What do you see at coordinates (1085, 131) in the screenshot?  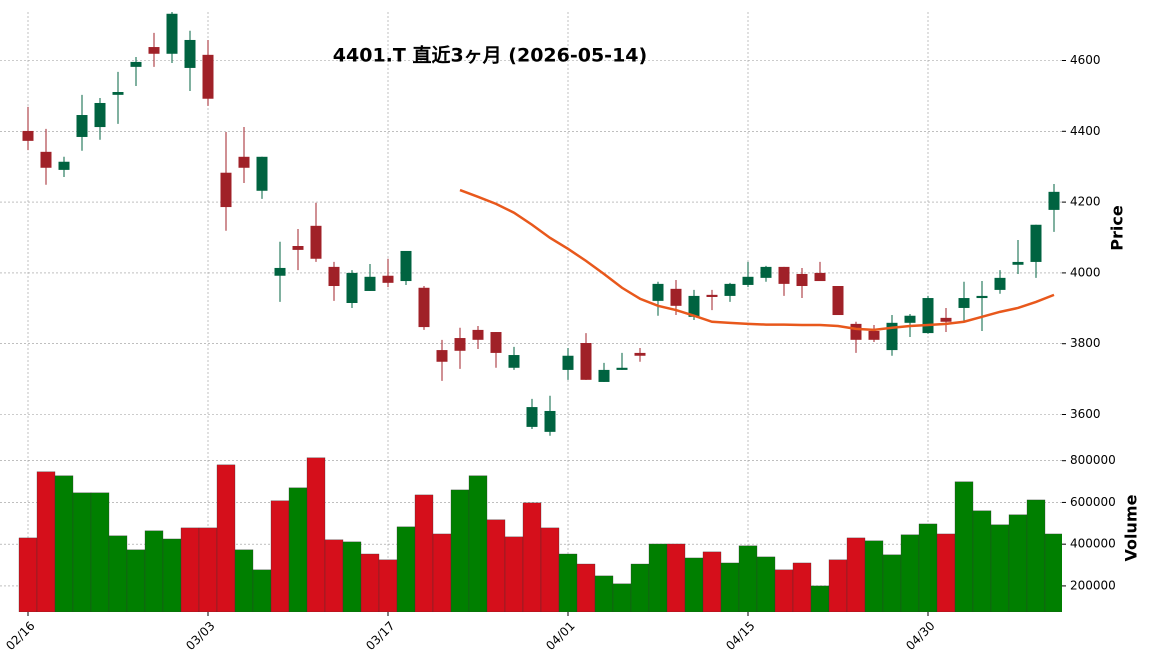 I see `y-tick-label: 4400` at bounding box center [1085, 131].